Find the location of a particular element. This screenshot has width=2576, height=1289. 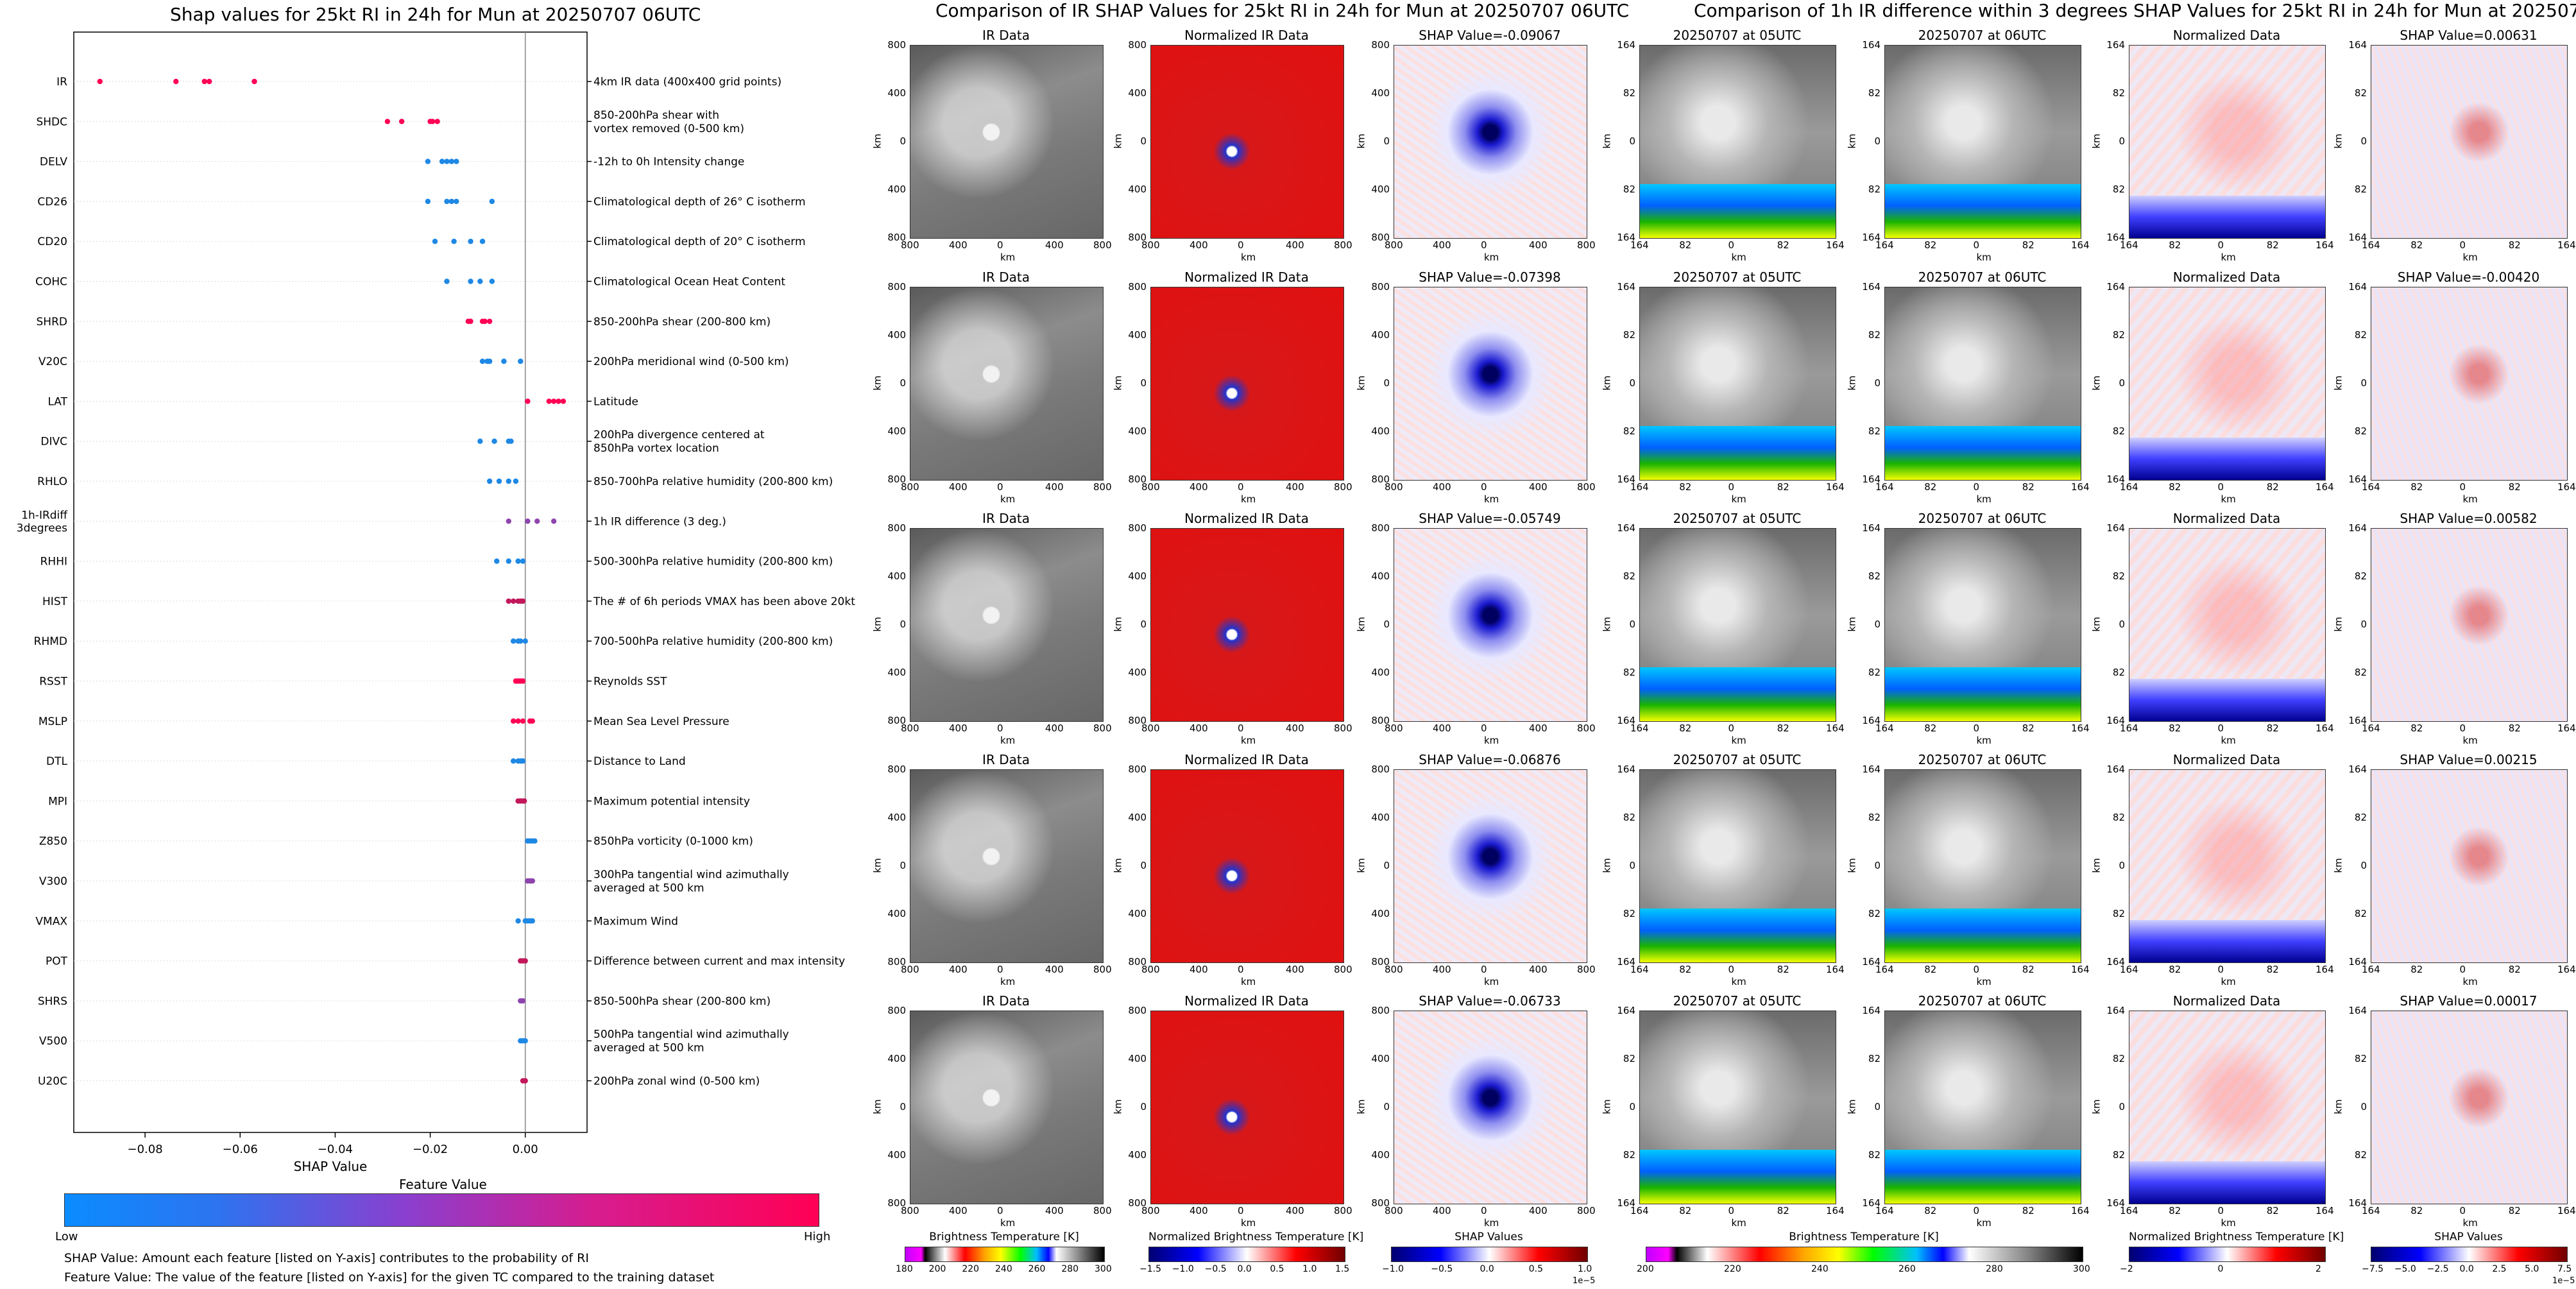

cold-anomaly-region is located at coordinates (2227, 459).